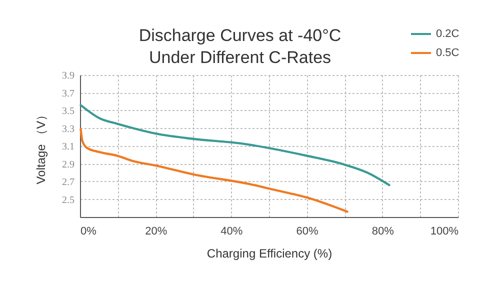 The height and width of the screenshot is (282, 501). I want to click on y-tick-label: 2.7, so click(68, 182).